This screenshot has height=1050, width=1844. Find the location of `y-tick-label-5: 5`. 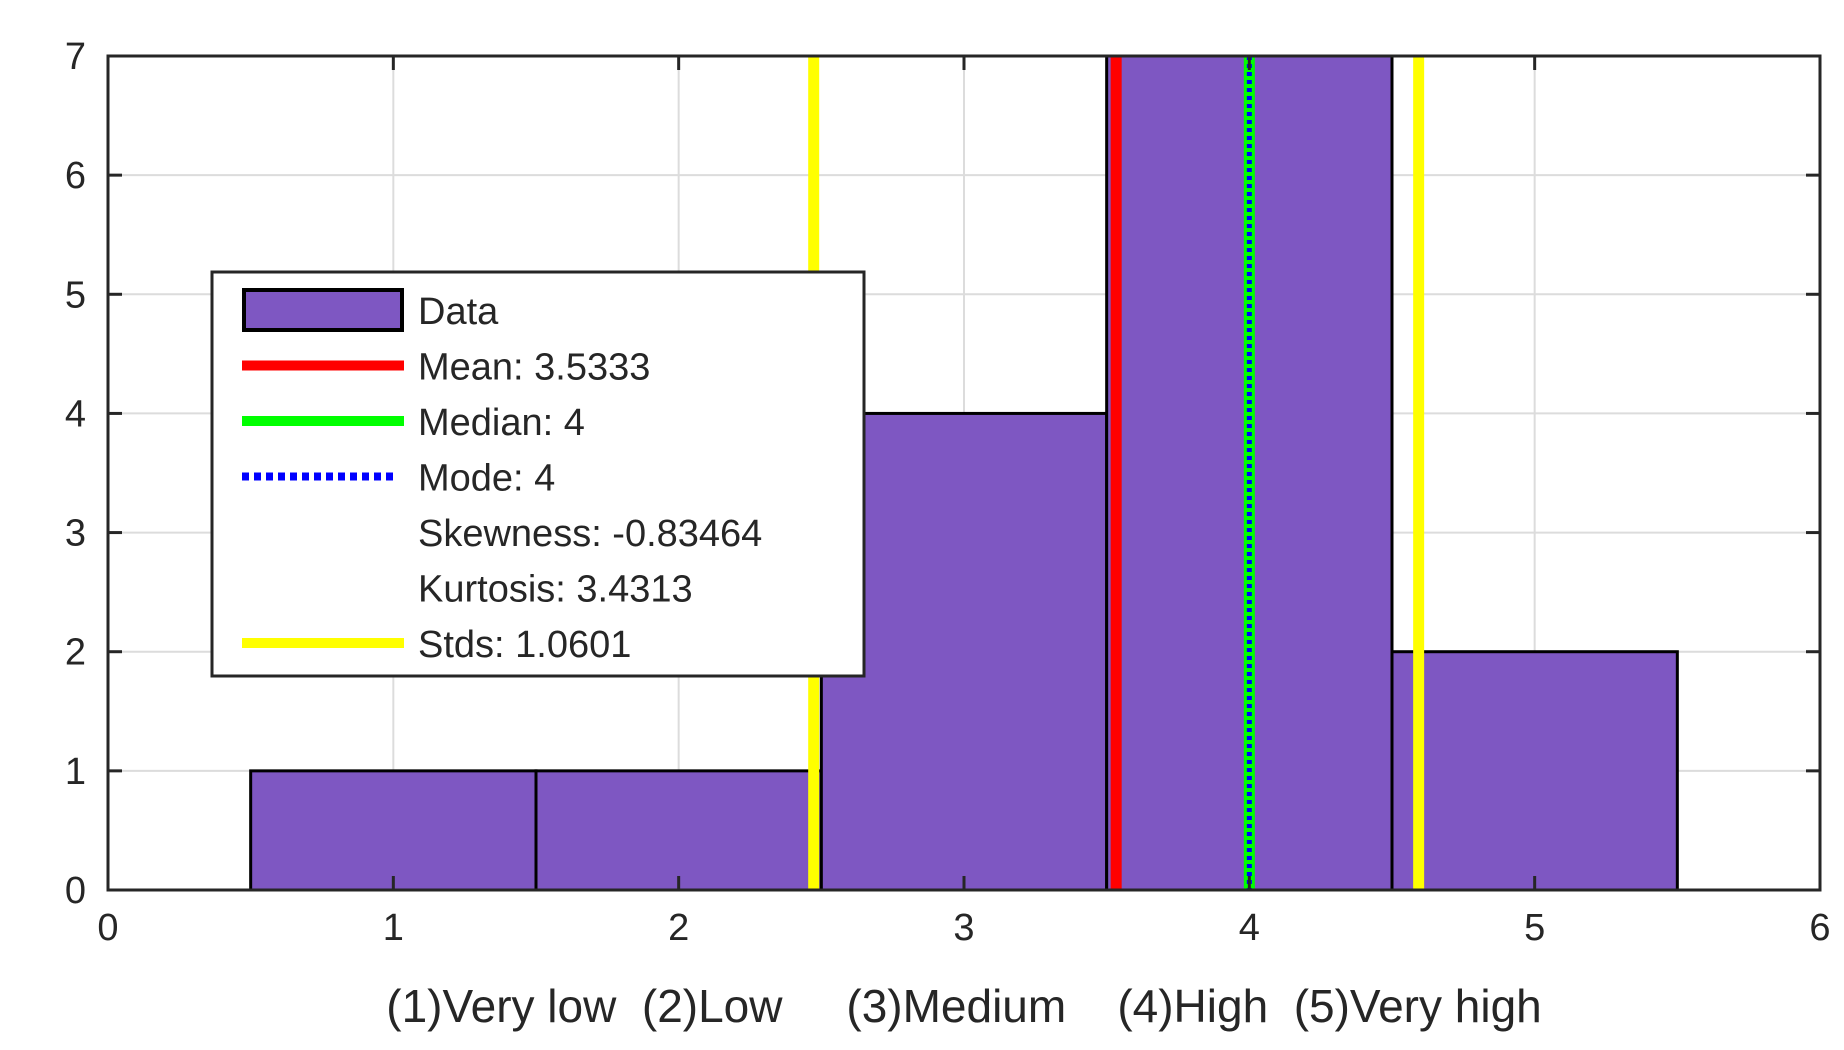

y-tick-label-5: 5 is located at coordinates (75, 295).